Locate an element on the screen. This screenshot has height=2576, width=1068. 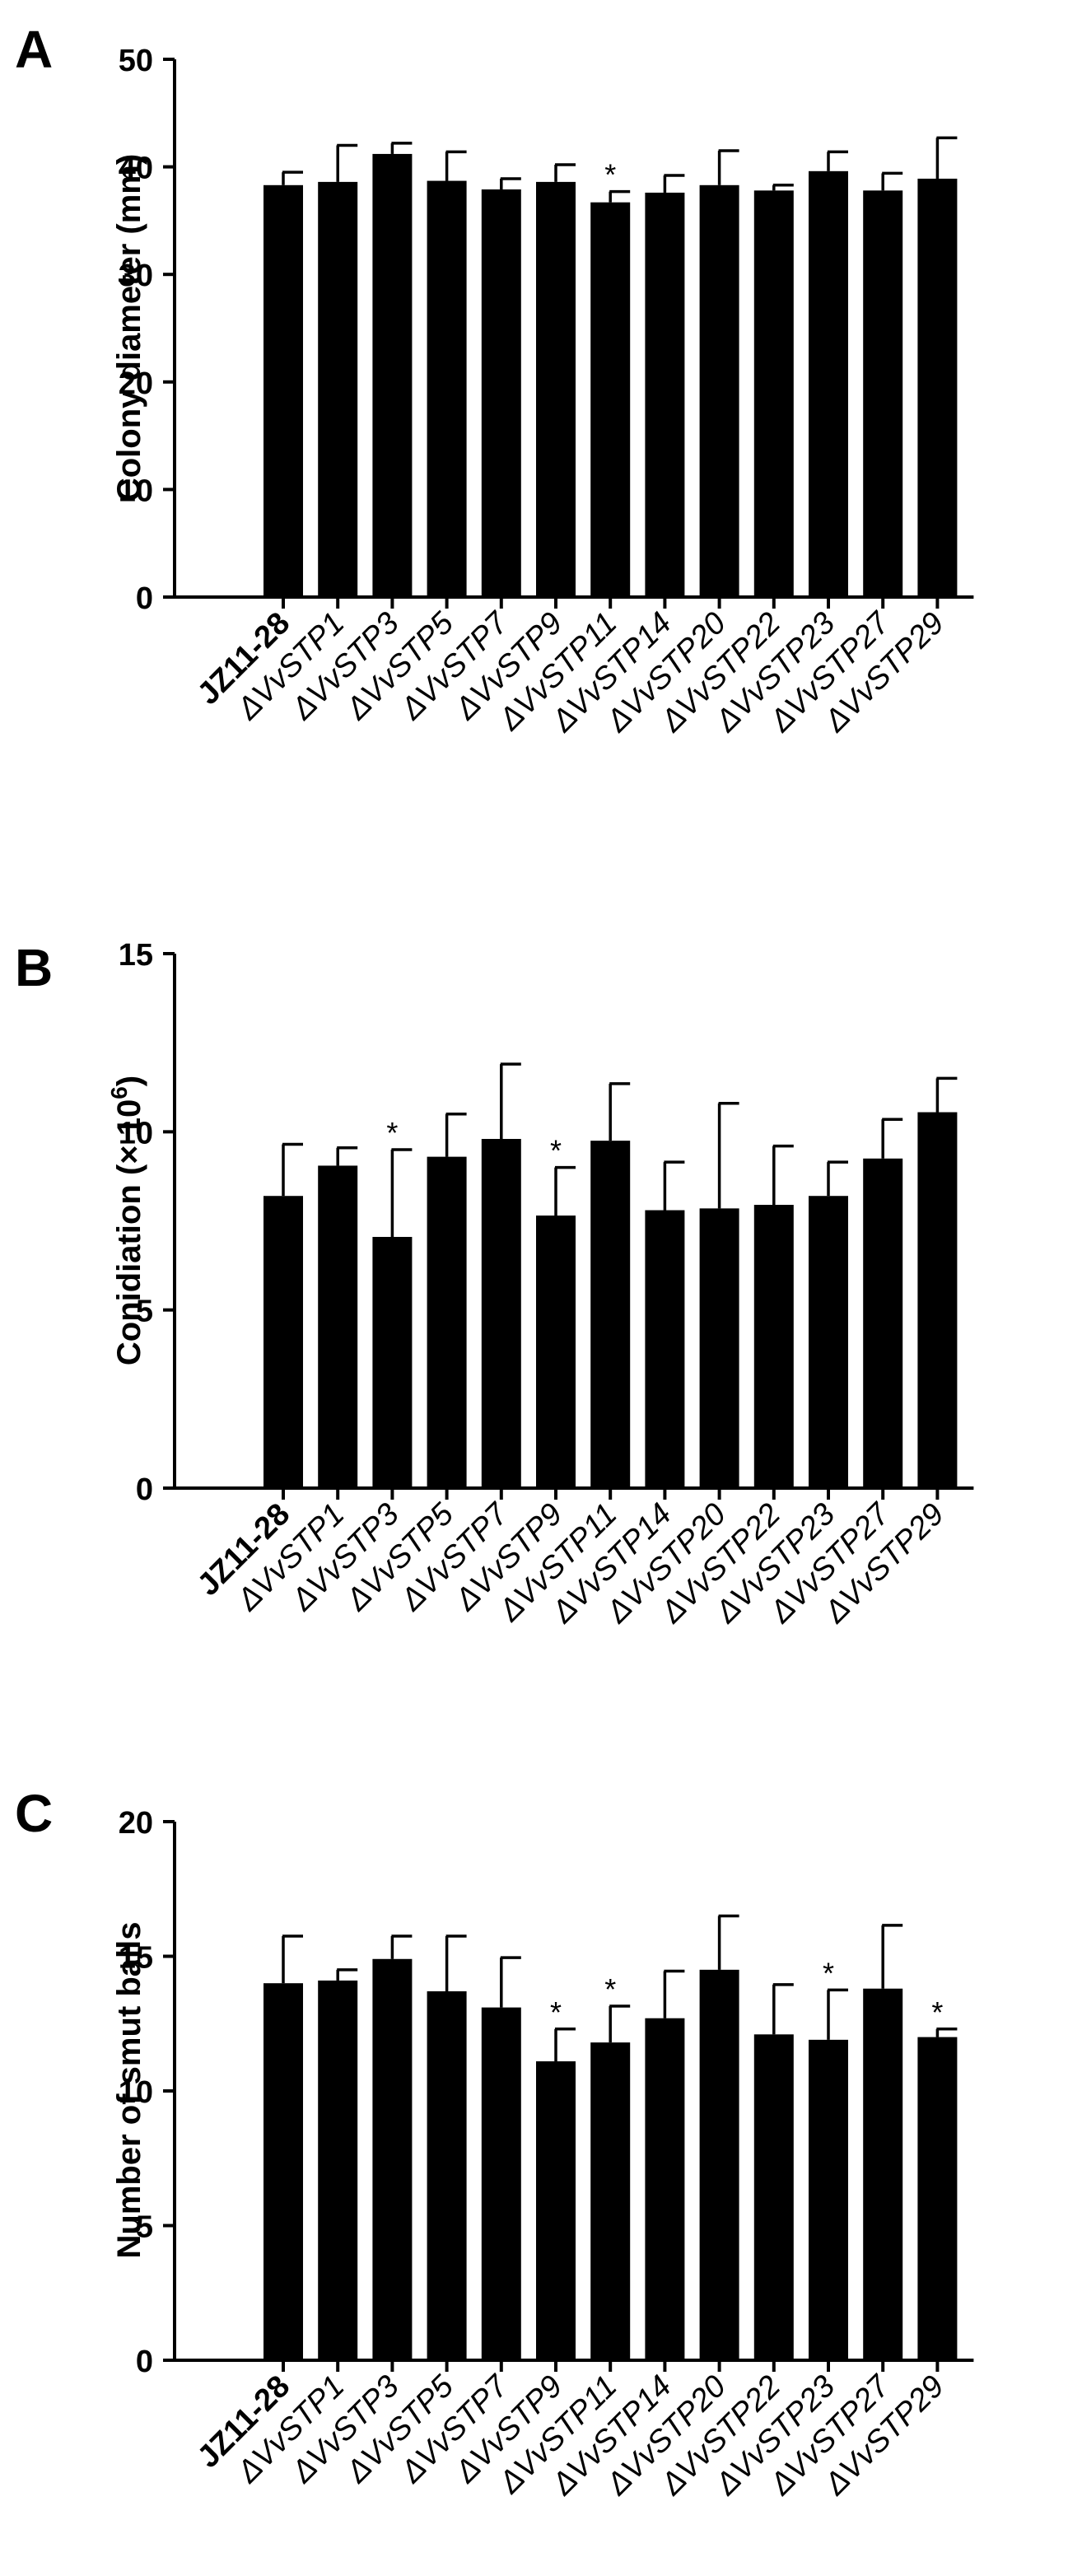
y-tick-label: 30 is located at coordinates (136, 276).